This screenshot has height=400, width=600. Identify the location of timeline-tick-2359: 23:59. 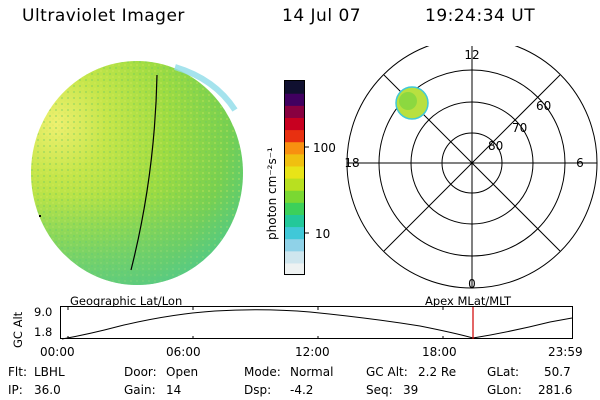
(565, 352).